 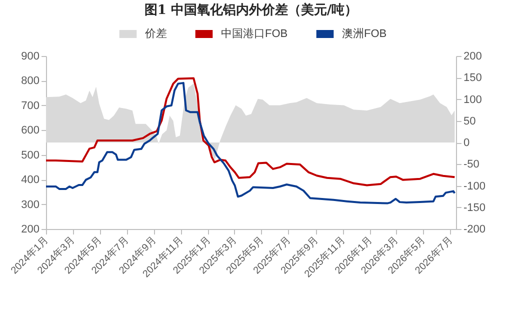 I want to click on y-tick-label: 900, so click(x=30, y=56).